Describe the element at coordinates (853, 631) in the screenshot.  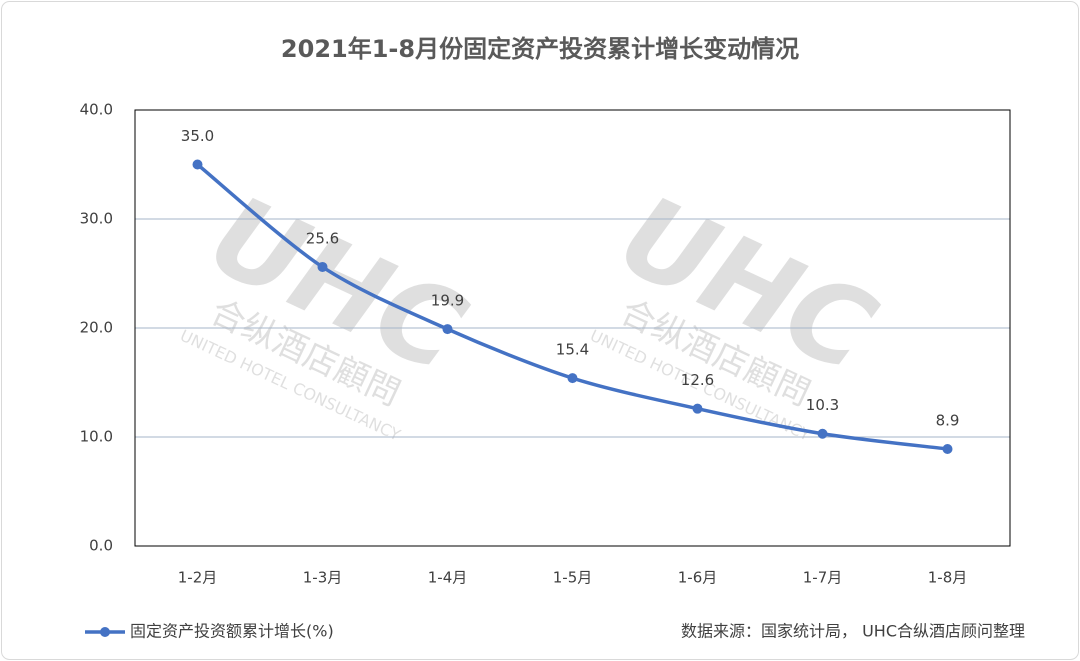
I see `source-note: 数据来源：国家统计局， UHC合纵酒店顾问整理` at that location.